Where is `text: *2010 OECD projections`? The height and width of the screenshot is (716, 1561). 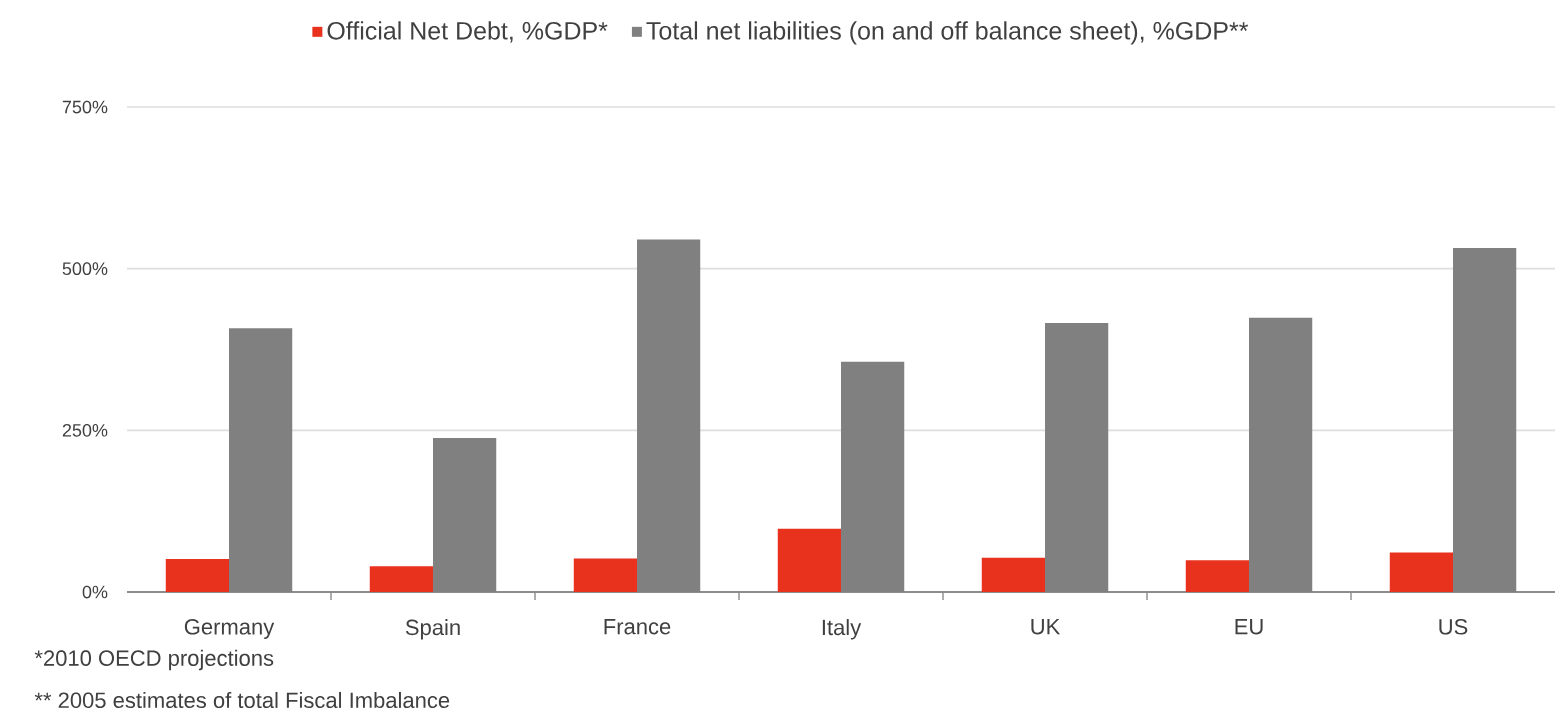
text: *2010 OECD projections is located at coordinates (154, 660).